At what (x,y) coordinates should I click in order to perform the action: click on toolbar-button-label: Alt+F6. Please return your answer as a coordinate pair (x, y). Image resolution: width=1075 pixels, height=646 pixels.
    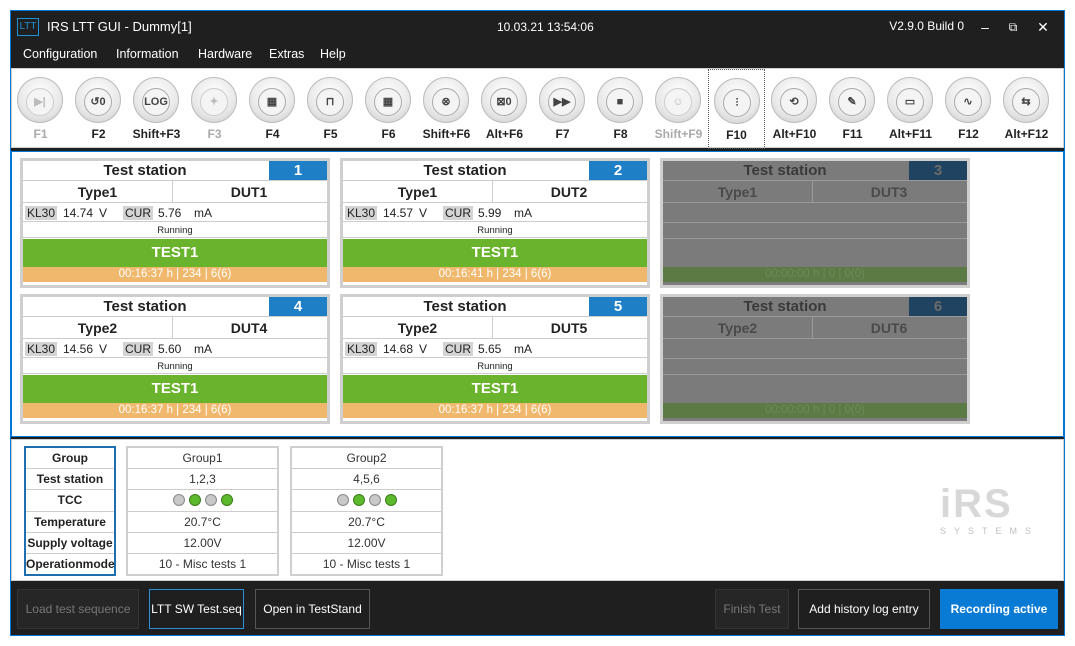
    Looking at the image, I should click on (504, 134).